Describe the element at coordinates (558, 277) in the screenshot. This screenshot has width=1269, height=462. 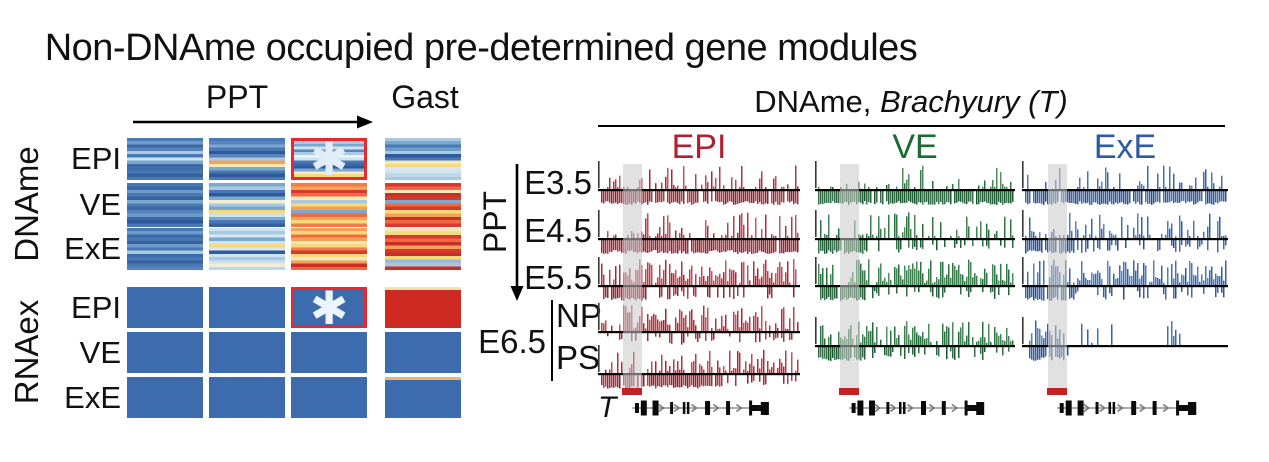
I see `stage-label-e5_5: E5.5` at that location.